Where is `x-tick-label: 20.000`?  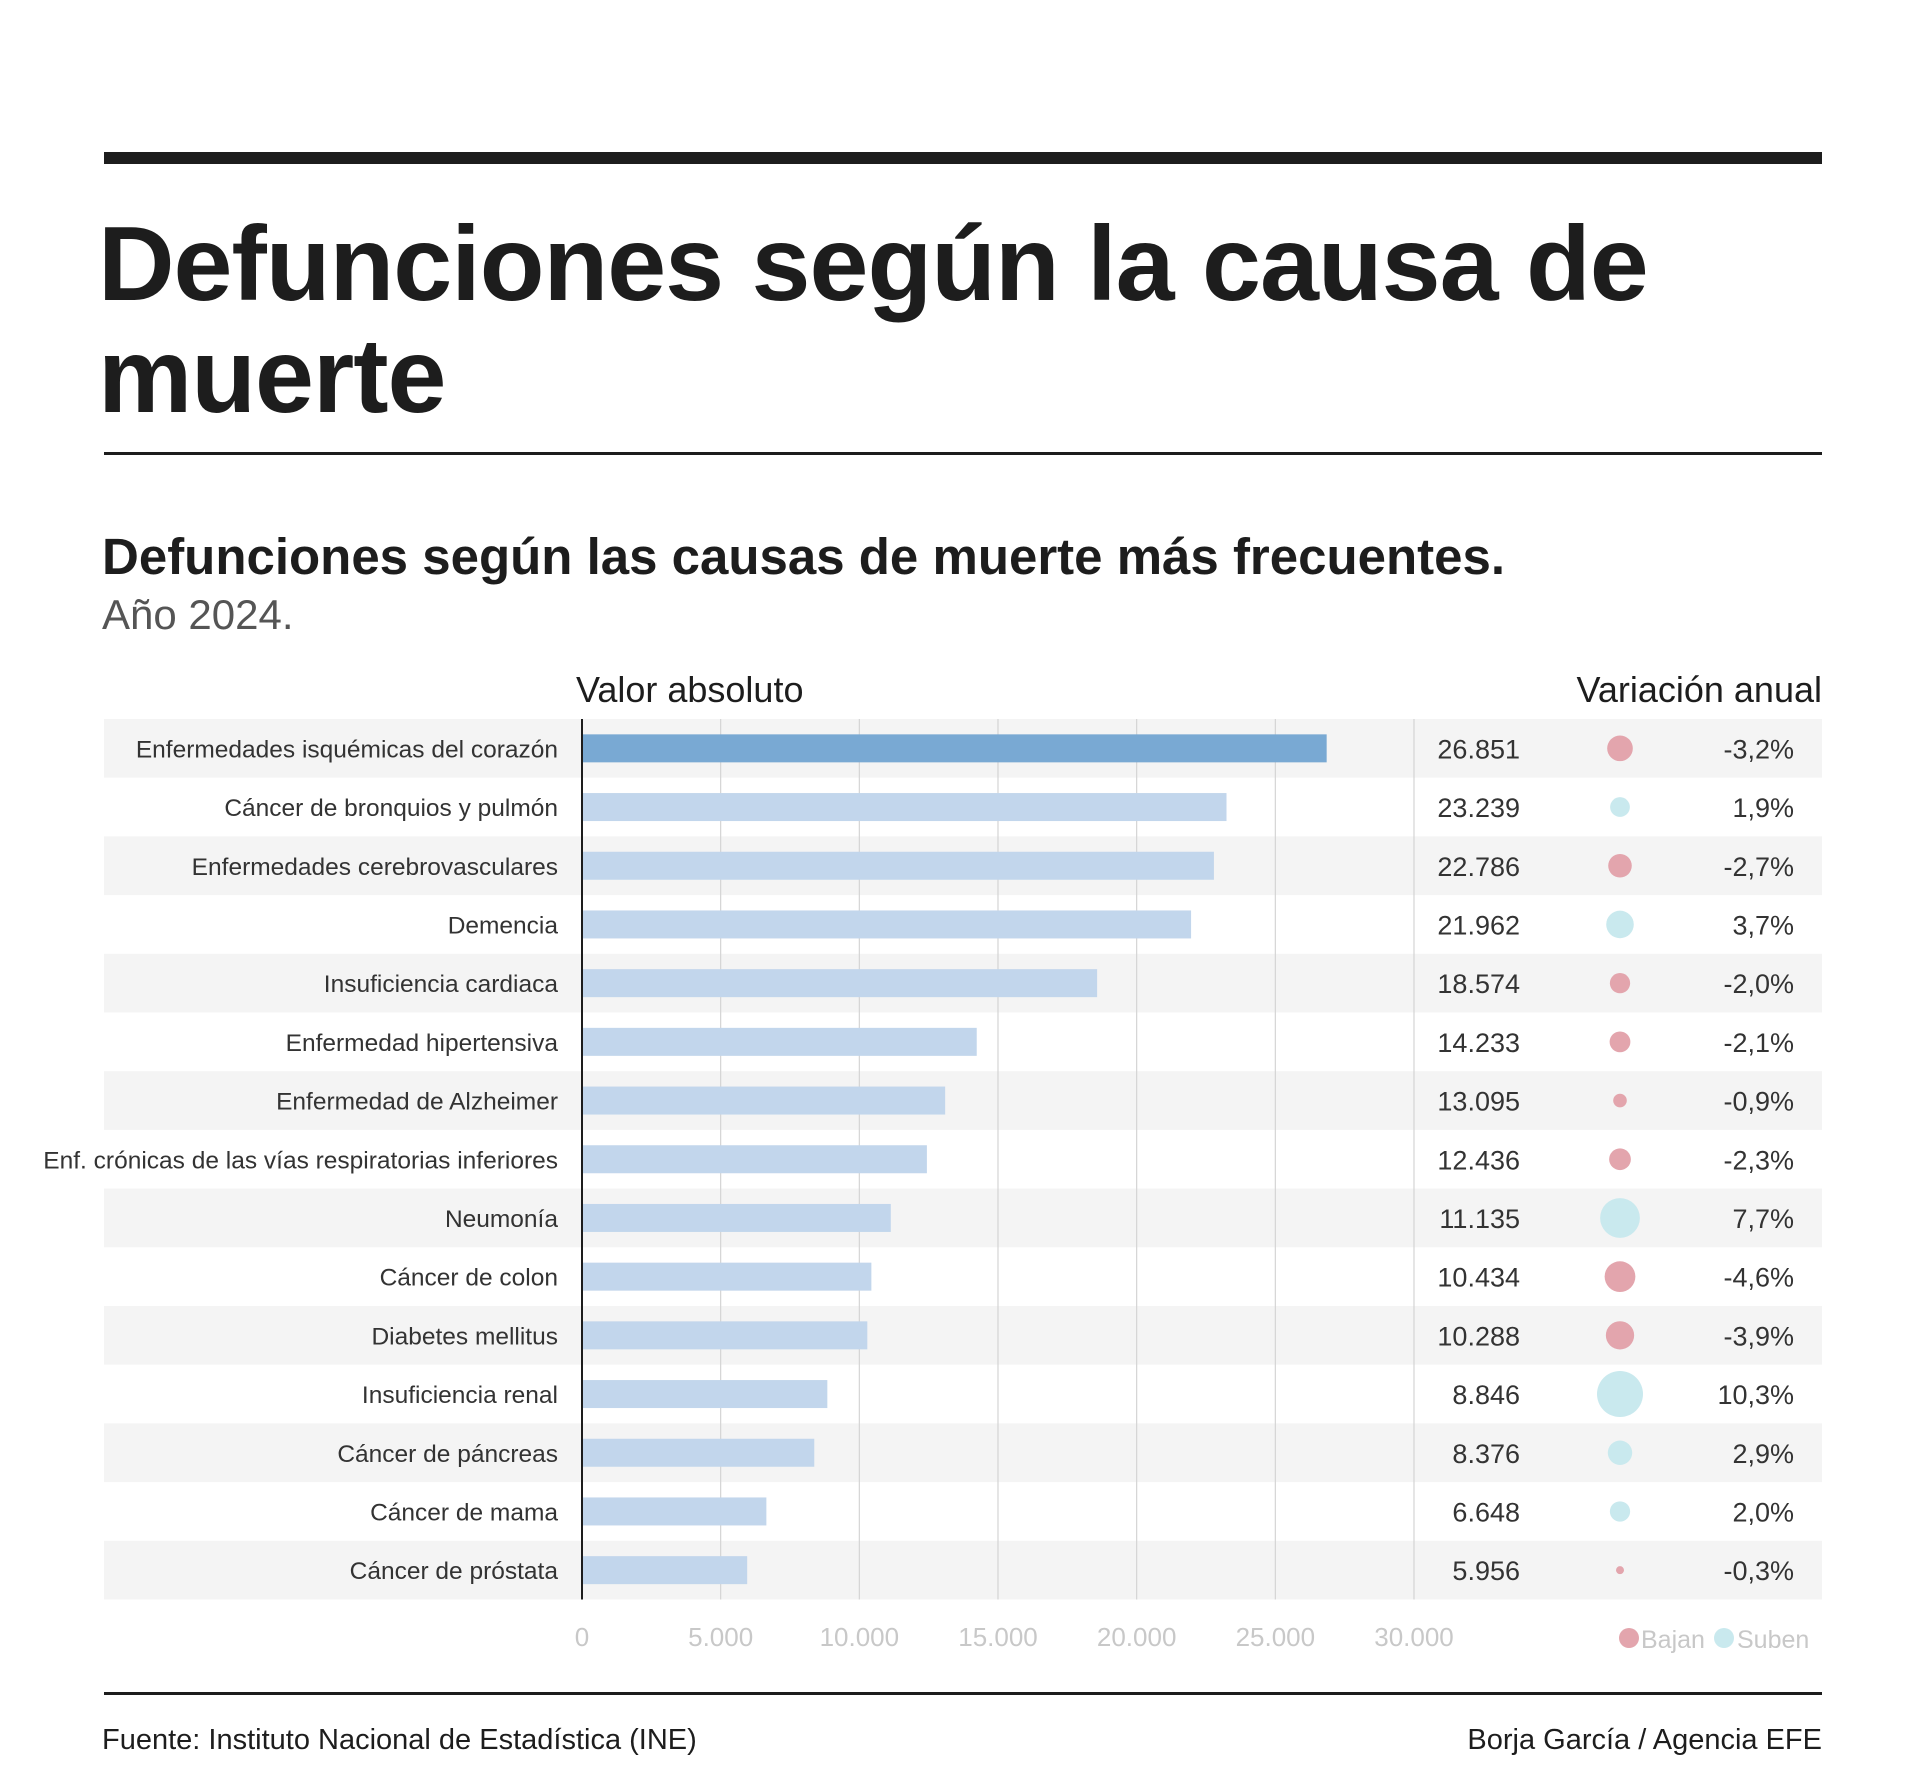
x-tick-label: 20.000 is located at coordinates (1137, 1637).